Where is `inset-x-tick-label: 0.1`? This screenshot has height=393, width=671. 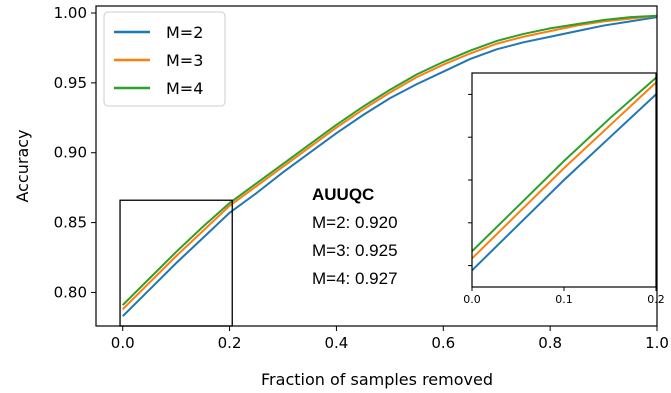 inset-x-tick-label: 0.1 is located at coordinates (564, 299).